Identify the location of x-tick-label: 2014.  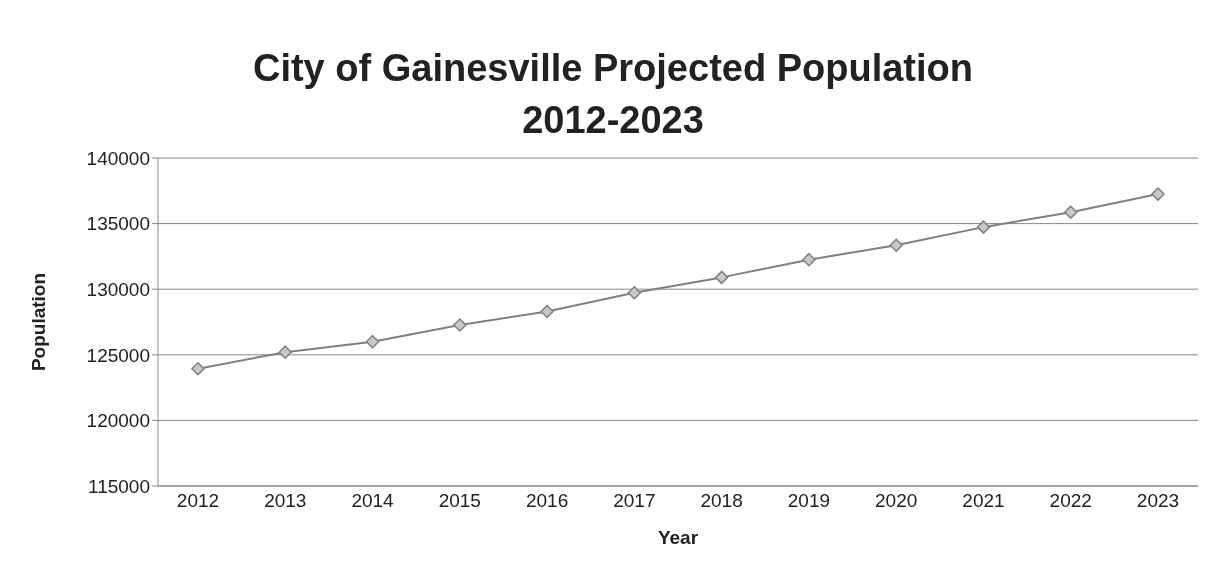
(373, 501).